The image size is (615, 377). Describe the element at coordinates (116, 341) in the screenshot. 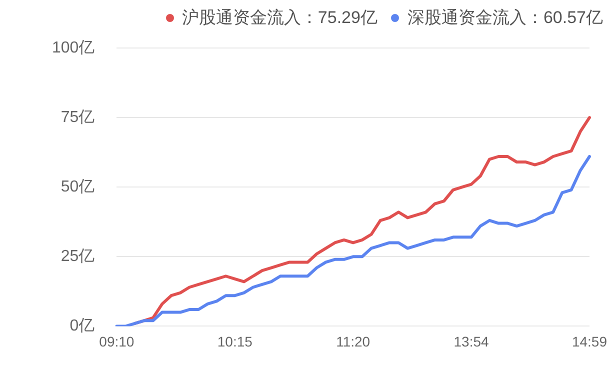

I see `x-tick-label: 09:10` at that location.